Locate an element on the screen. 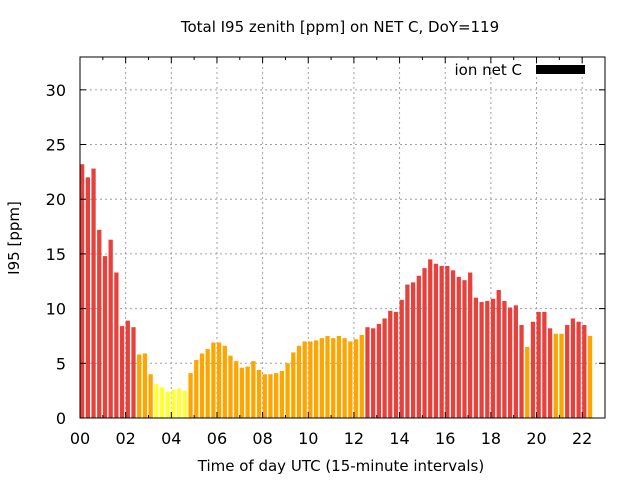 Image resolution: width=640 pixels, height=484 pixels. y-tick-label: 20 is located at coordinates (56, 199).